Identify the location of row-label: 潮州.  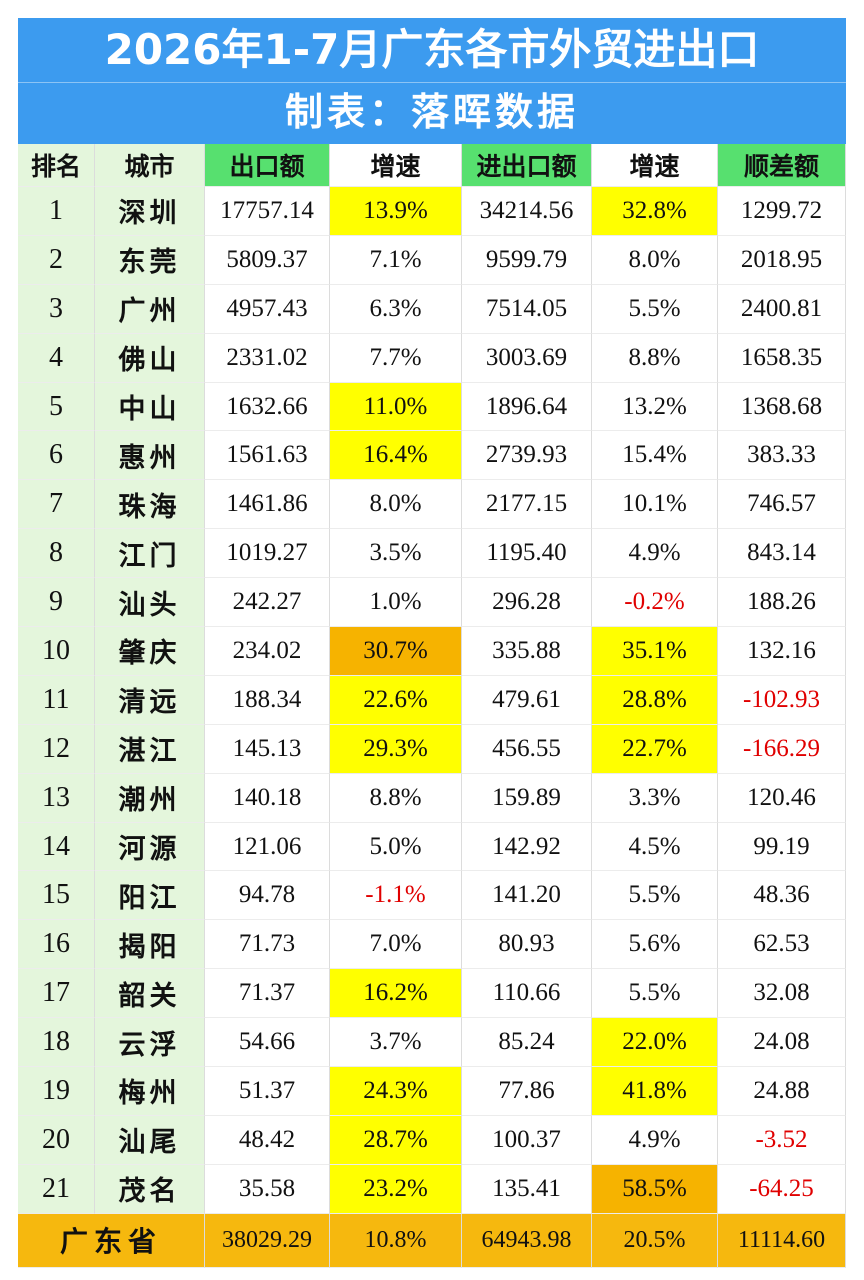
(150, 798).